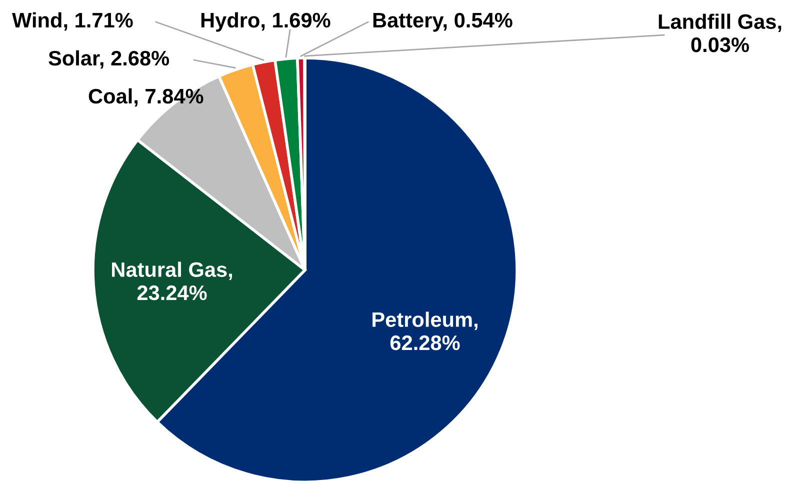  I want to click on slice-label: Wind, 1.71%, so click(72, 21).